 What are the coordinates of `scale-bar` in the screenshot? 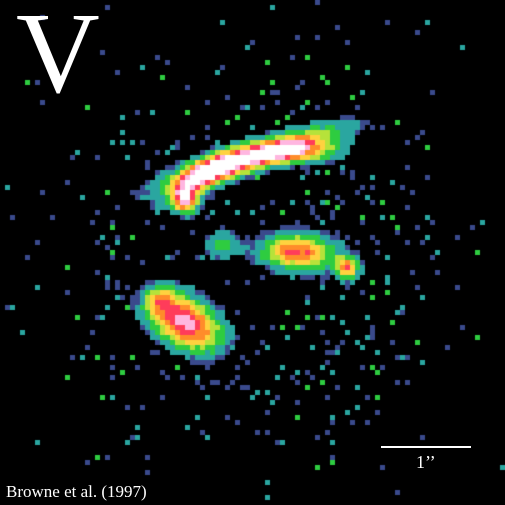 It's located at (426, 447).